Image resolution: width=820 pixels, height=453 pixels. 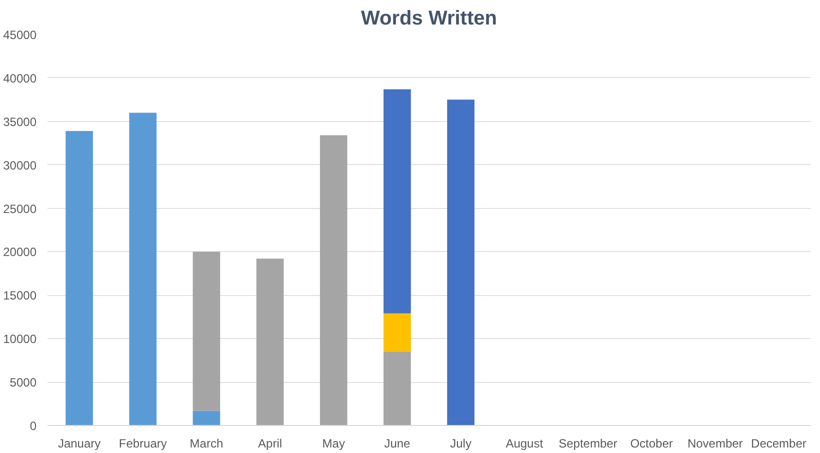 I want to click on x-tick-label: September, so click(x=588, y=443).